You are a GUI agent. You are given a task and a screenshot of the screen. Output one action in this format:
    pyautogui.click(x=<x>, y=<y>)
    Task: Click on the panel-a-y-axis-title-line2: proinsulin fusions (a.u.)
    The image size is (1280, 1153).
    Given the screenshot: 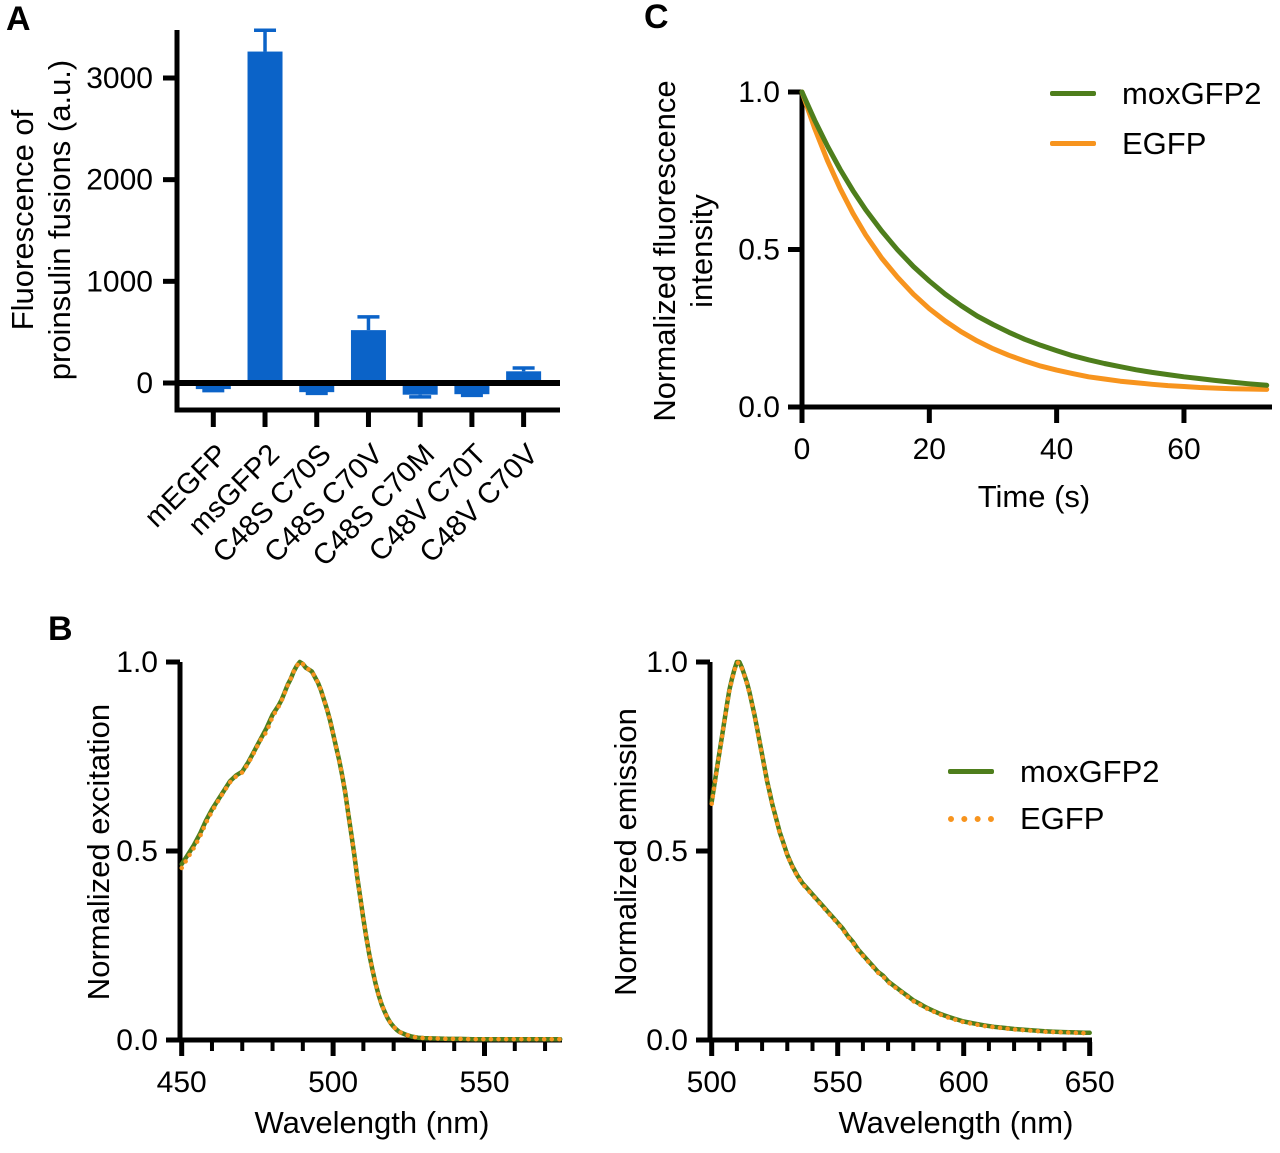 What is the action you would take?
    pyautogui.click(x=59, y=220)
    